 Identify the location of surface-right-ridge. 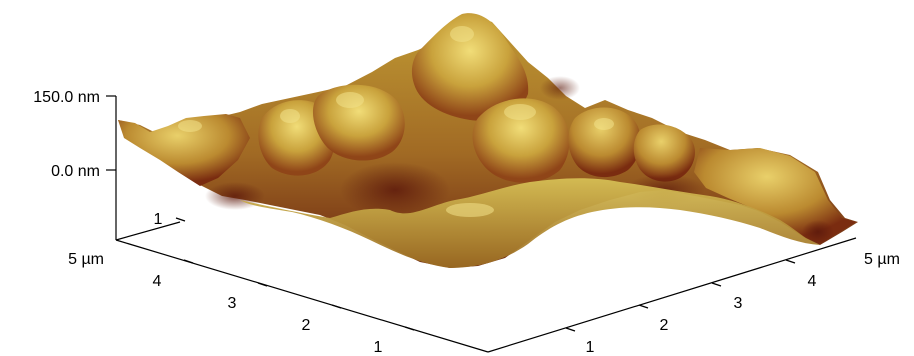
(775, 196).